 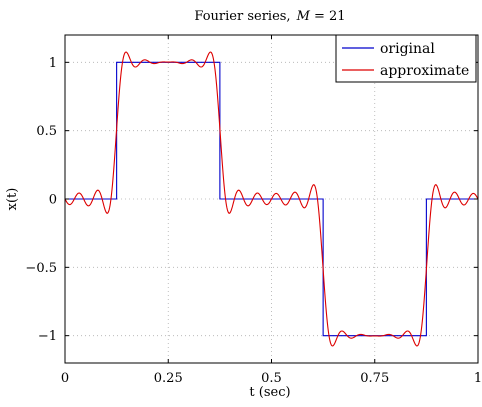 I want to click on x-tick-label: 0.25, so click(x=168, y=378).